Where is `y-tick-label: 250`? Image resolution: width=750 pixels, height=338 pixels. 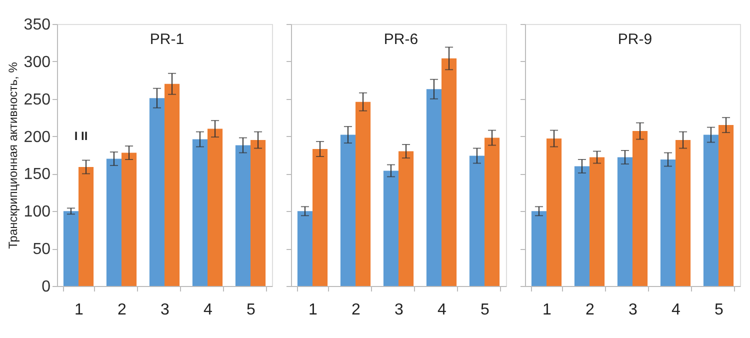 y-tick-label: 250 is located at coordinates (37, 99).